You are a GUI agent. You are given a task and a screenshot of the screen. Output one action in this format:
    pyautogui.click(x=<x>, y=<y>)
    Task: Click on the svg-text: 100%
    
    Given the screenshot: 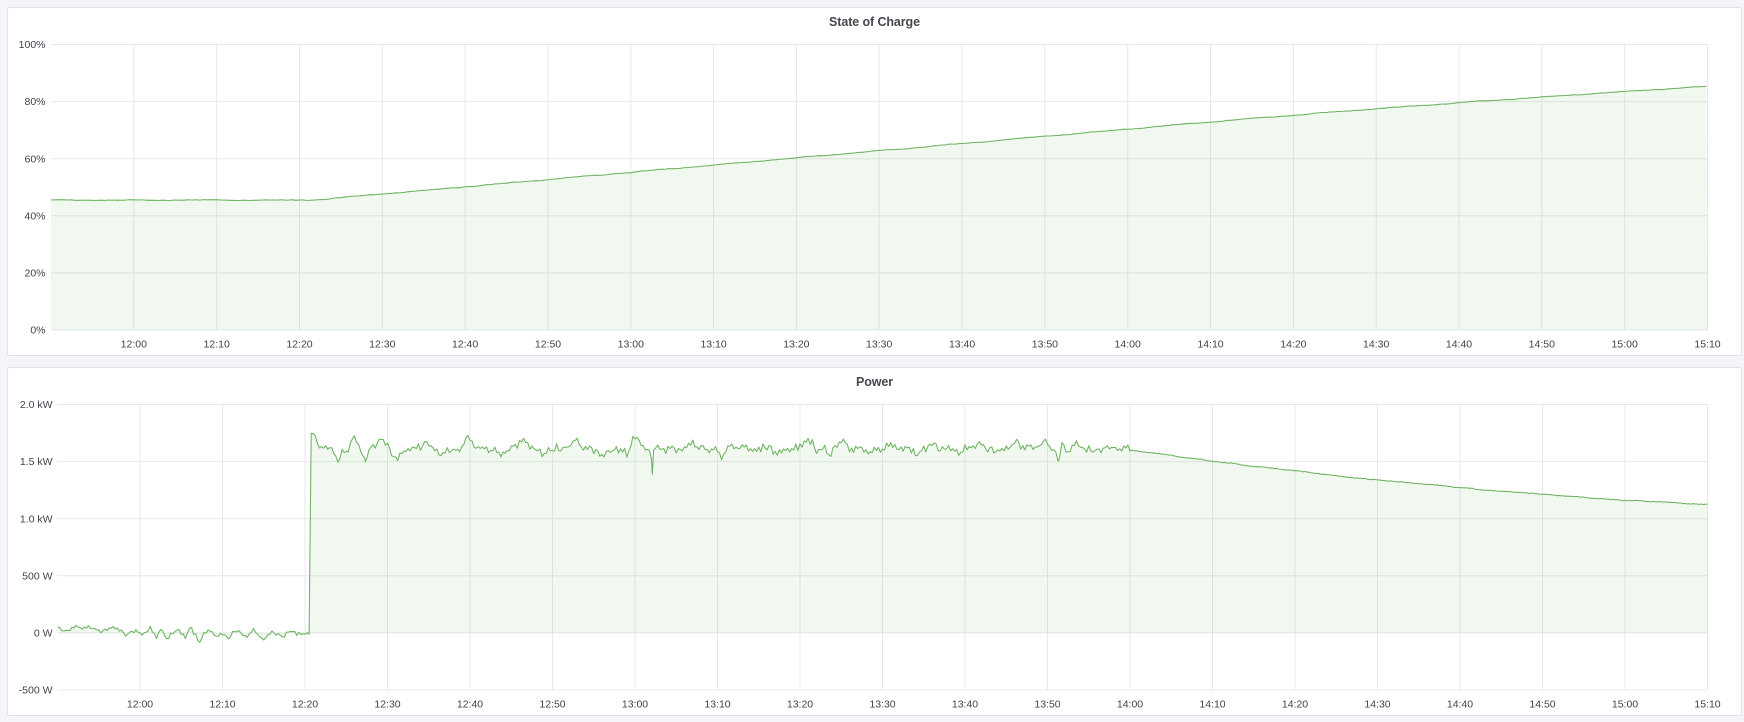 What is the action you would take?
    pyautogui.click(x=32, y=45)
    